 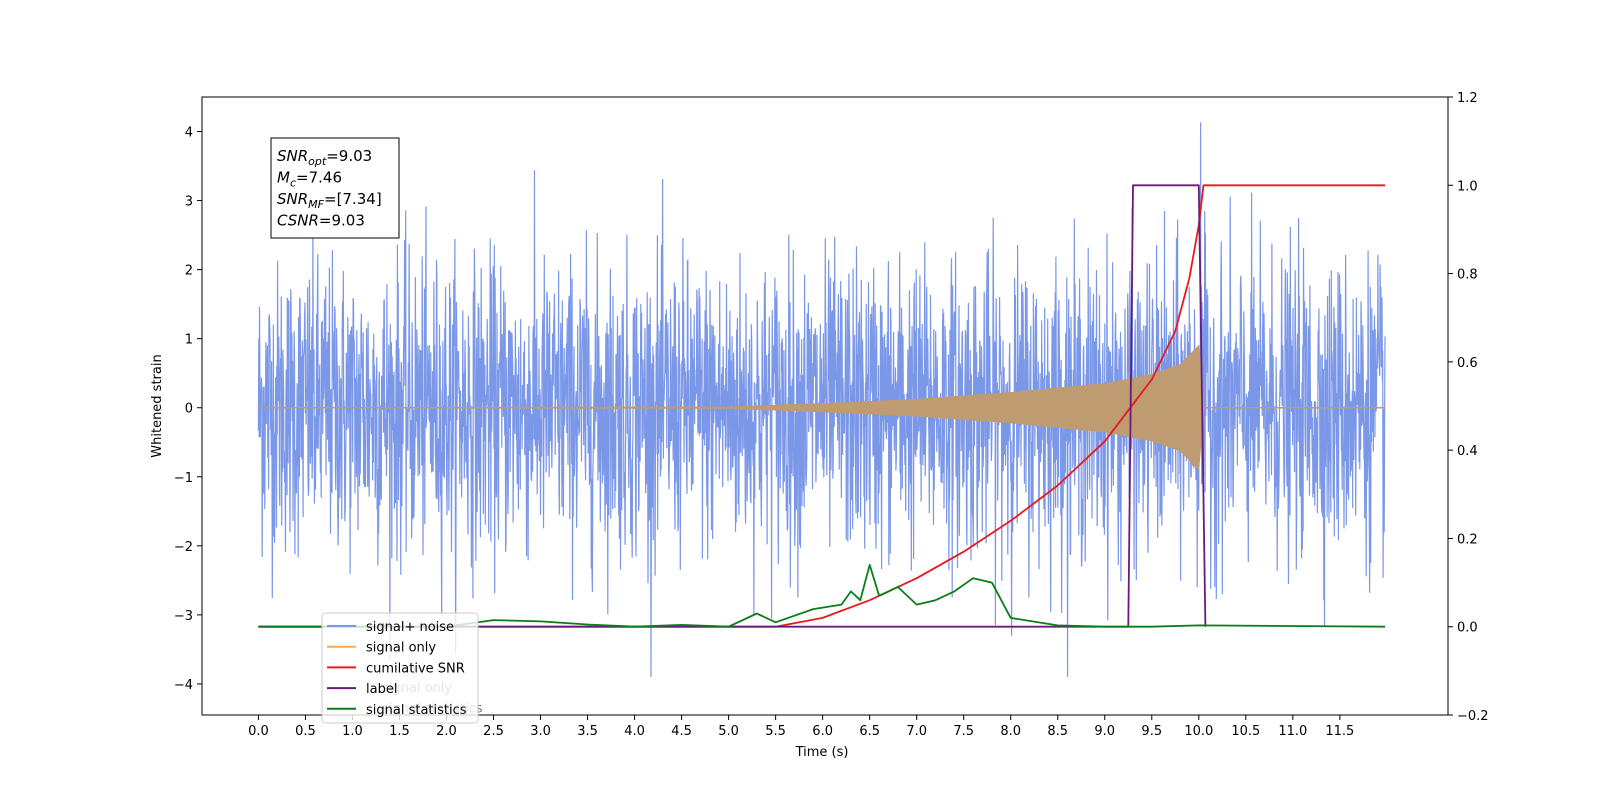 I want to click on legend-frame, so click(x=400, y=668).